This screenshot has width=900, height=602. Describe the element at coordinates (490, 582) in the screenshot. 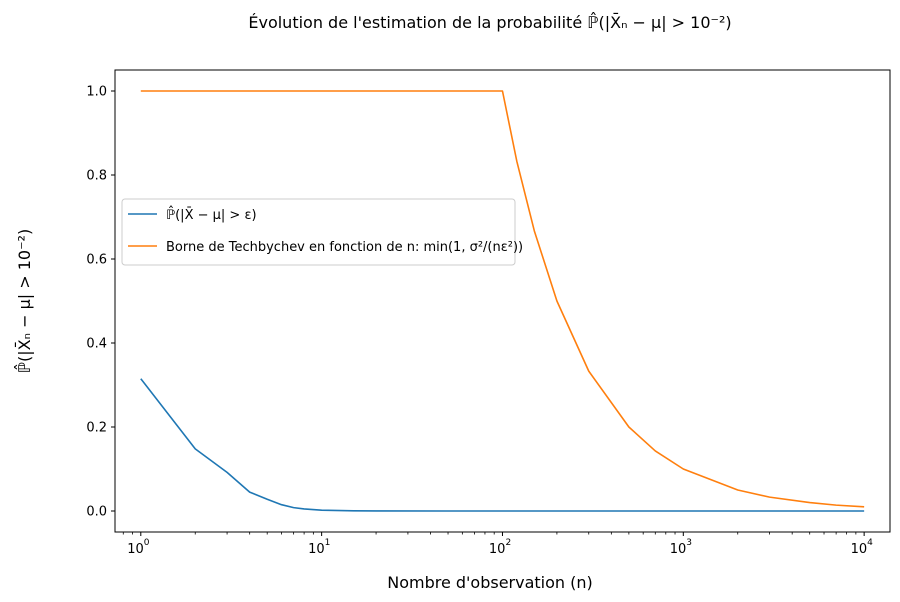

I see `x-axis-label: Nombre d'observation (n)` at that location.